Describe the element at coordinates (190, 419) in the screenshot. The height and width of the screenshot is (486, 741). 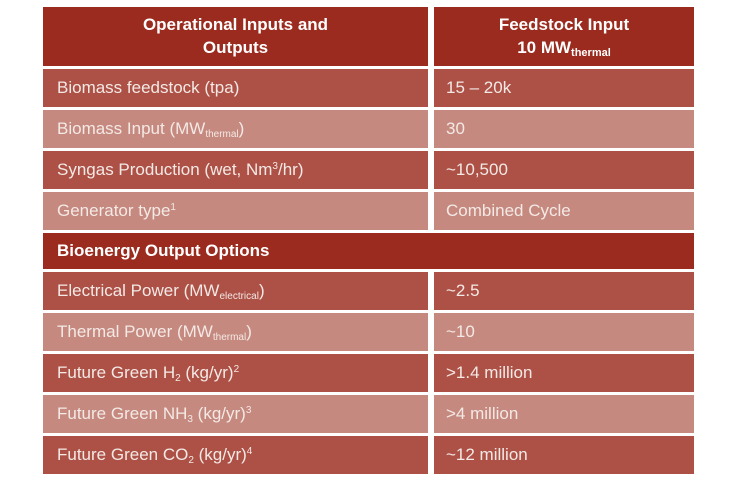
I see `label-subscript: 3` at that location.